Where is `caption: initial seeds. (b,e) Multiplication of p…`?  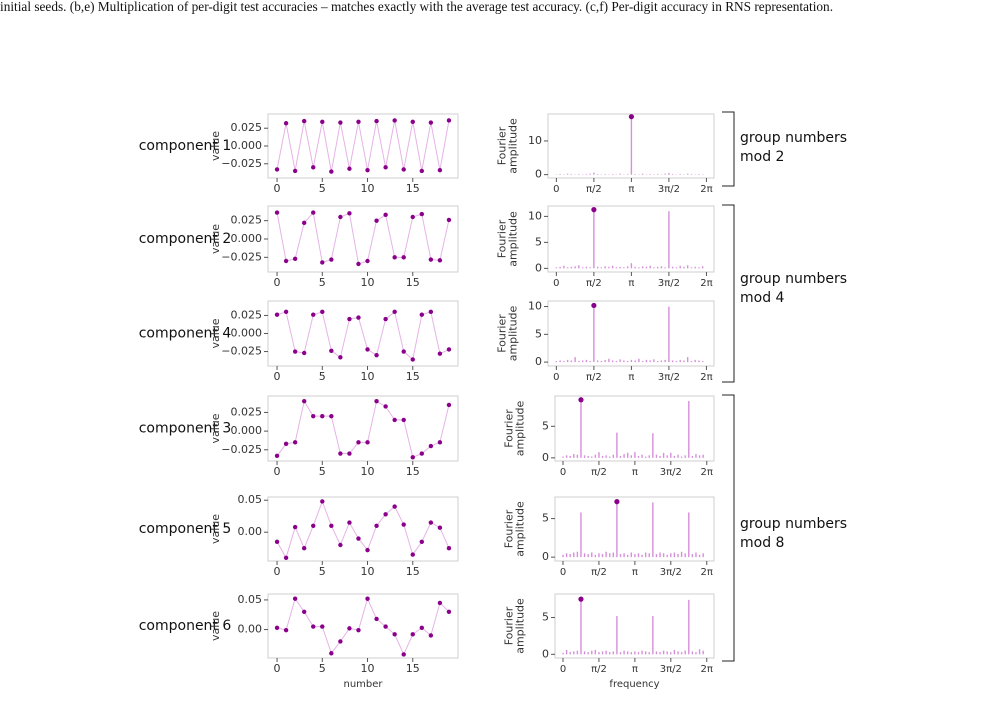
caption: initial seeds. (b,e) Multiplication of p… is located at coordinates (417, 7).